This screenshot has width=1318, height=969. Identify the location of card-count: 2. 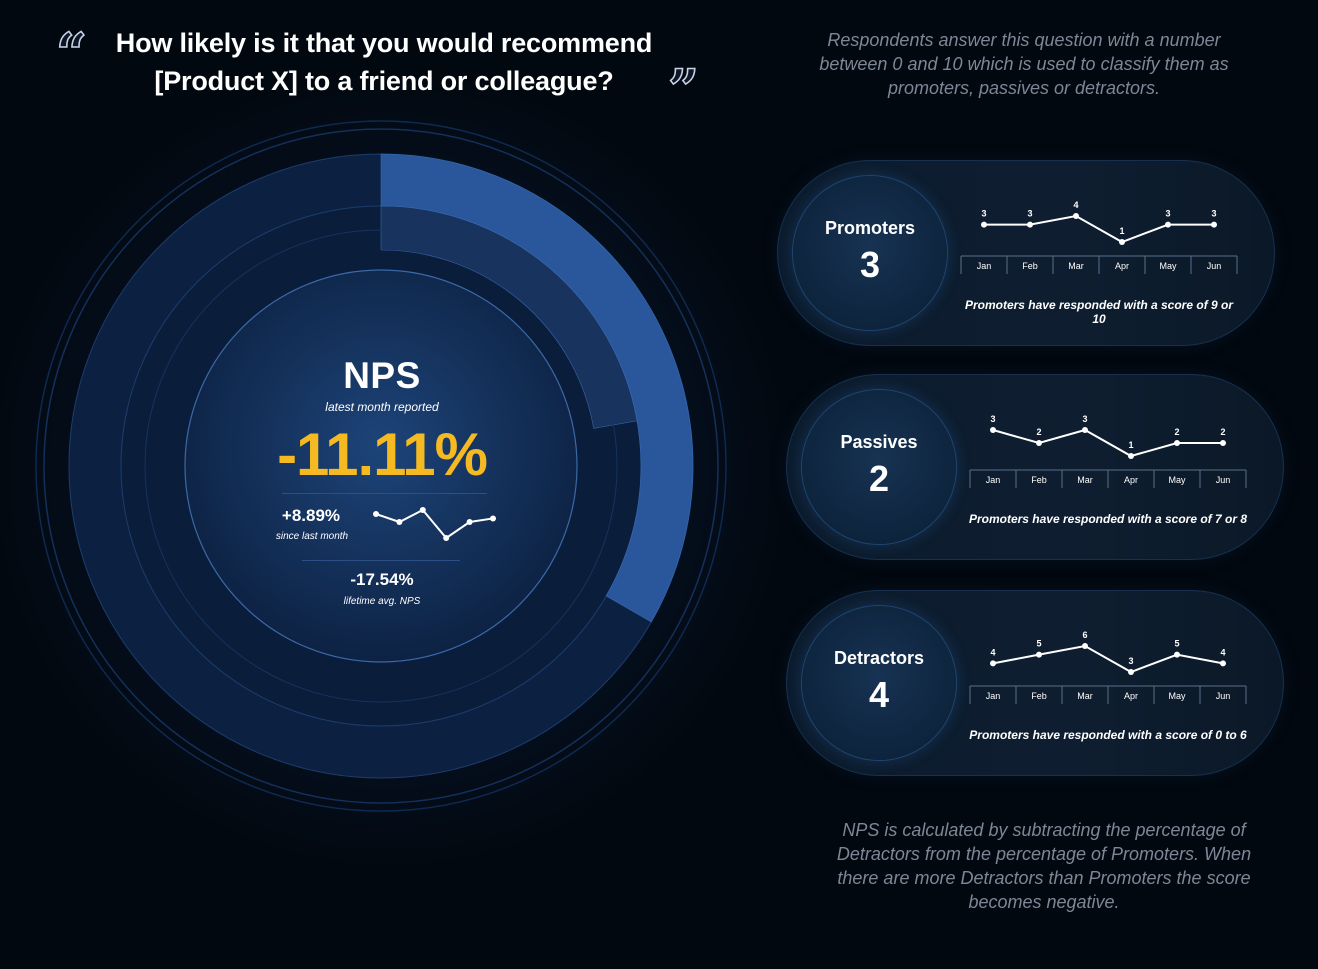
(879, 478).